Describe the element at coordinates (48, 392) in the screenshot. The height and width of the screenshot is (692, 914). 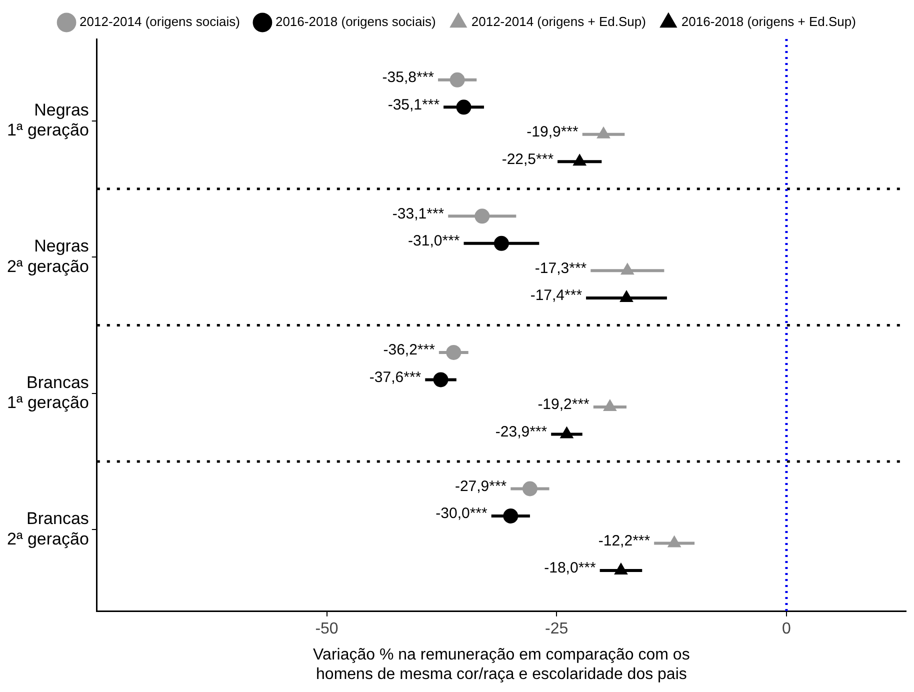
I see `y-tick-label: Brancas 1ª geração` at that location.